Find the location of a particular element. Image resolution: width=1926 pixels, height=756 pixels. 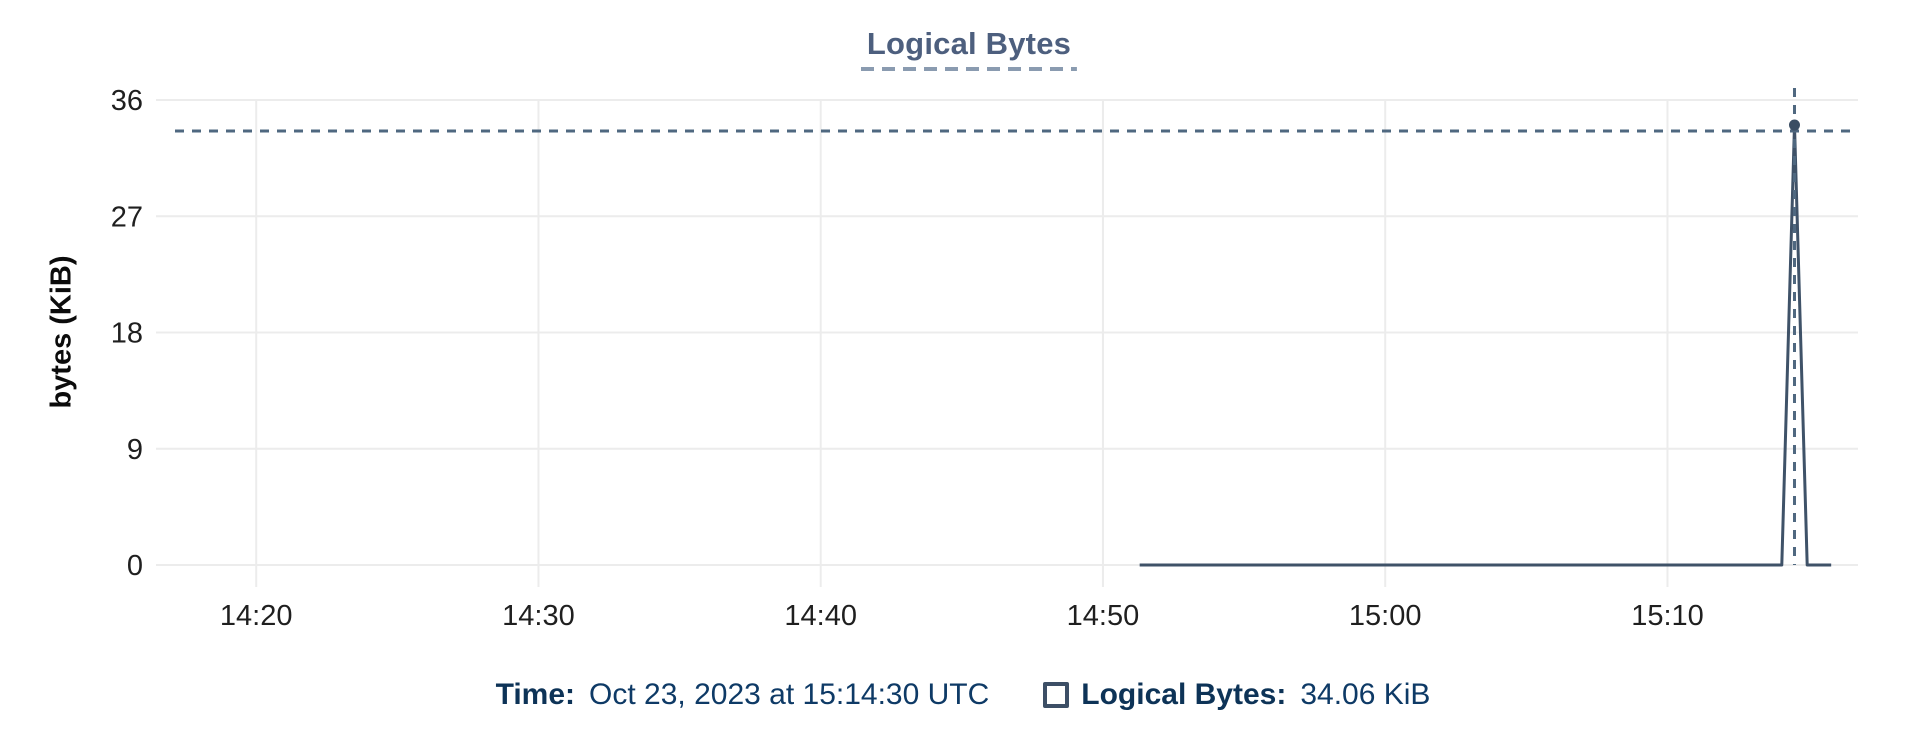

chart-title: Logical Bytes is located at coordinates (969, 48).